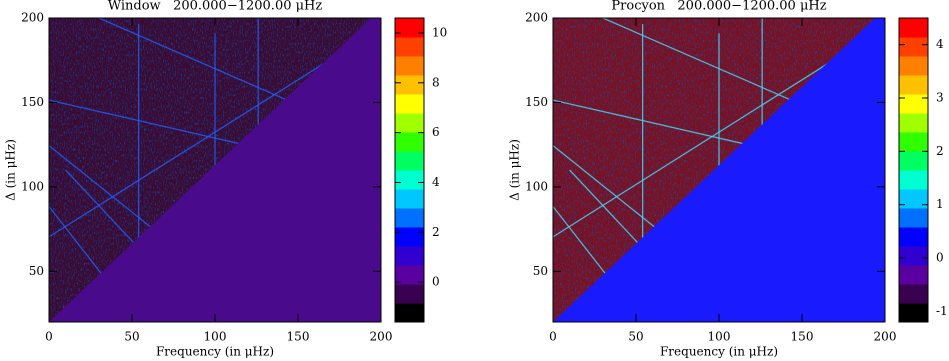 The height and width of the screenshot is (361, 949). What do you see at coordinates (215, 7) in the screenshot?
I see `chart-title: Window 200.000−1200.00 μHz` at bounding box center [215, 7].